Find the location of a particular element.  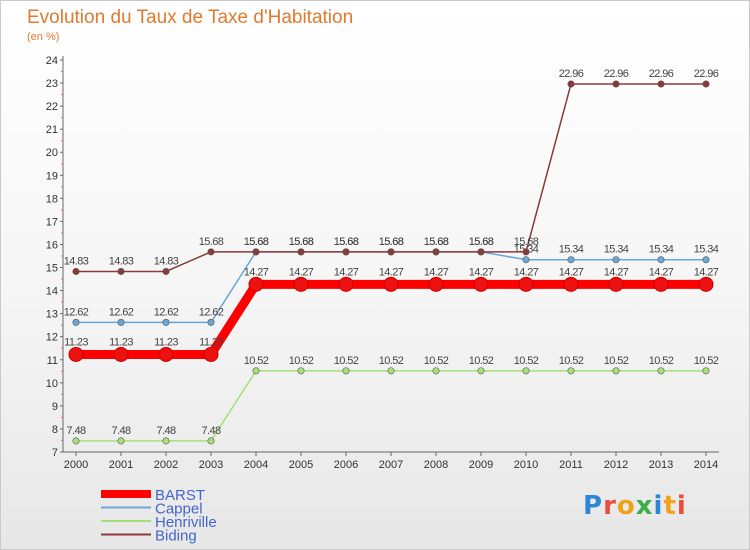

x-tick-label: 2009 is located at coordinates (481, 465).